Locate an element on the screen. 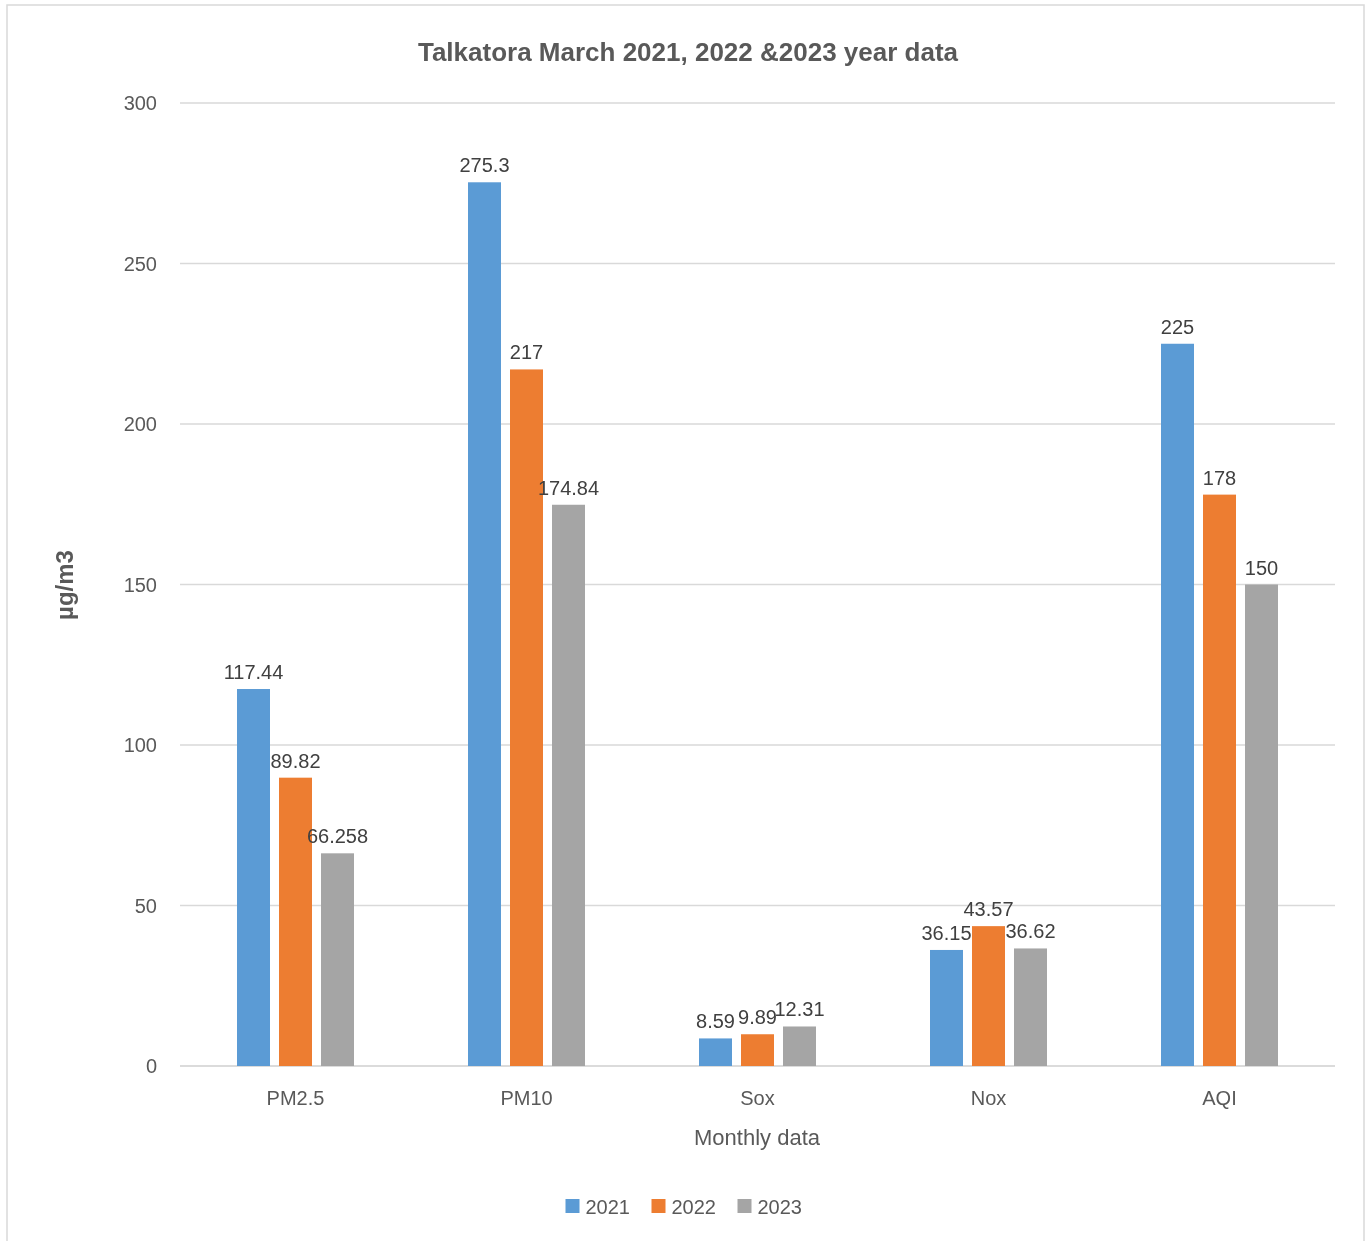 This screenshot has width=1369, height=1241. data-label: 89.82 is located at coordinates (295, 760).